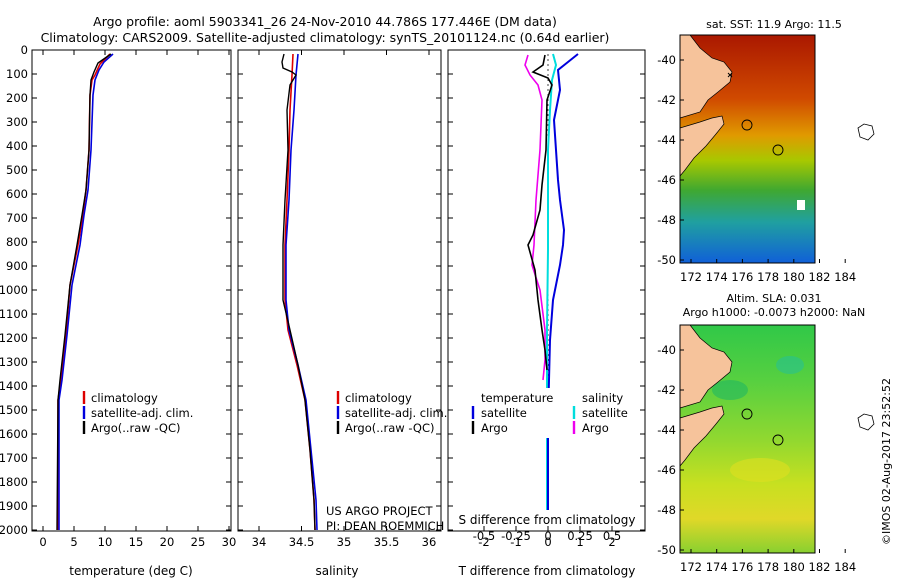 This screenshot has width=900, height=580. I want to click on depth-tick-label: 1700, so click(14, 458).